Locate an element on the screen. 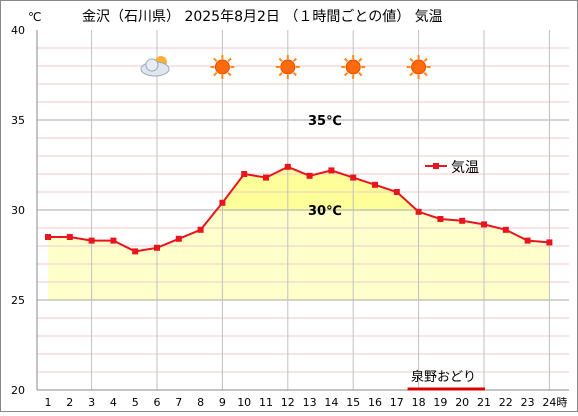 The image size is (578, 416). x-tick-label: 14 is located at coordinates (331, 402).